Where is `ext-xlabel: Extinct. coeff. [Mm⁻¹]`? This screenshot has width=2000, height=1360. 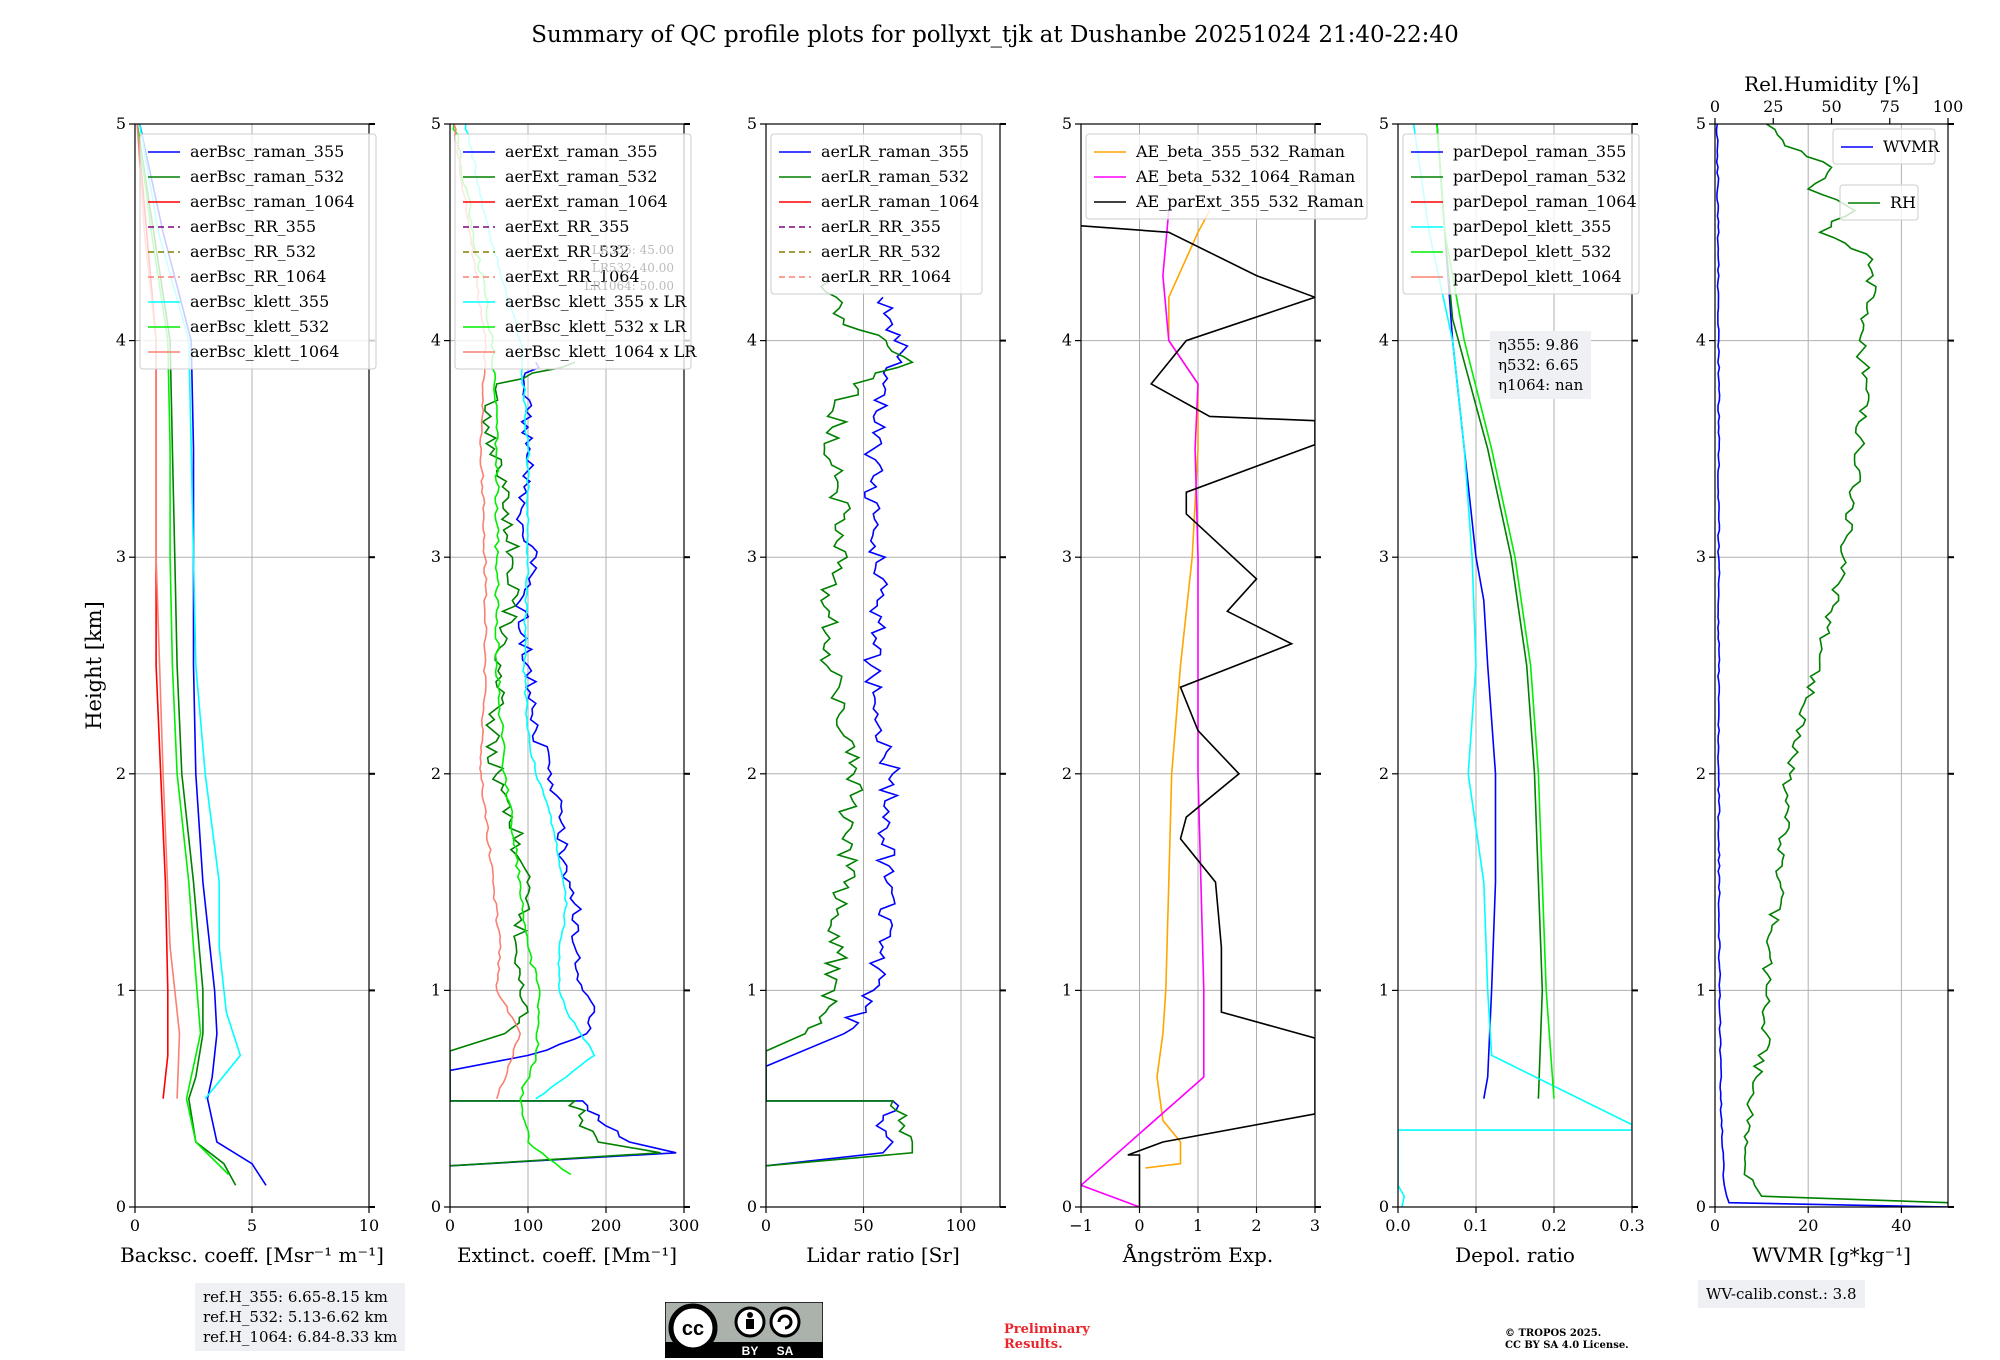
ext-xlabel: Extinct. coeff. [Mm⁻¹] is located at coordinates (567, 1255).